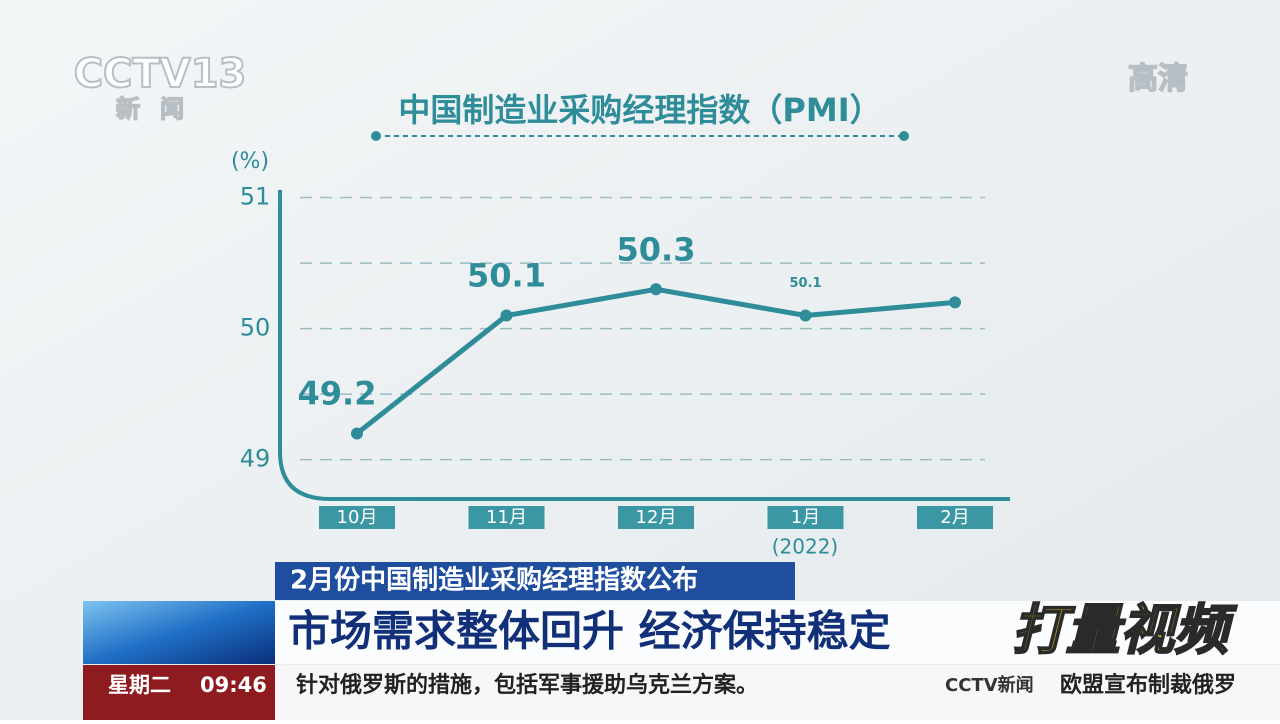 The image size is (1280, 724). I want to click on ticker-bar, so click(777, 692).